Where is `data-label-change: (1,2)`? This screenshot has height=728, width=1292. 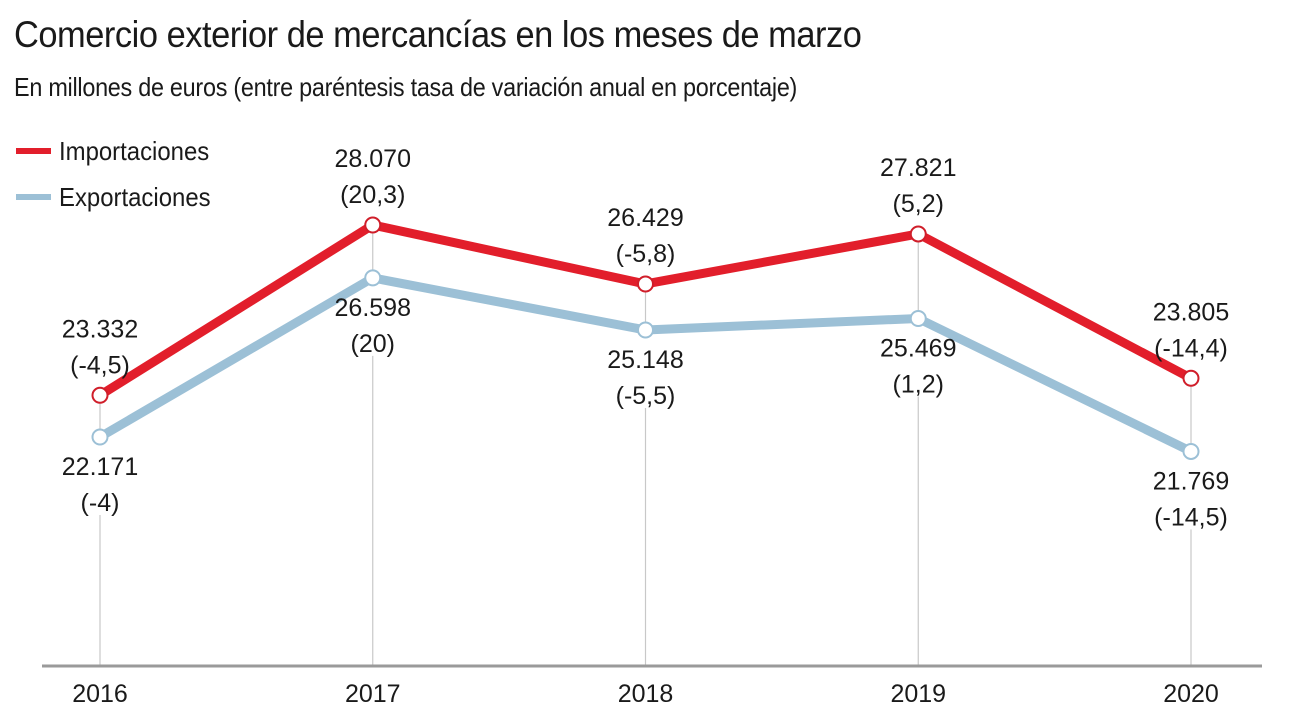
data-label-change: (1,2) is located at coordinates (918, 384).